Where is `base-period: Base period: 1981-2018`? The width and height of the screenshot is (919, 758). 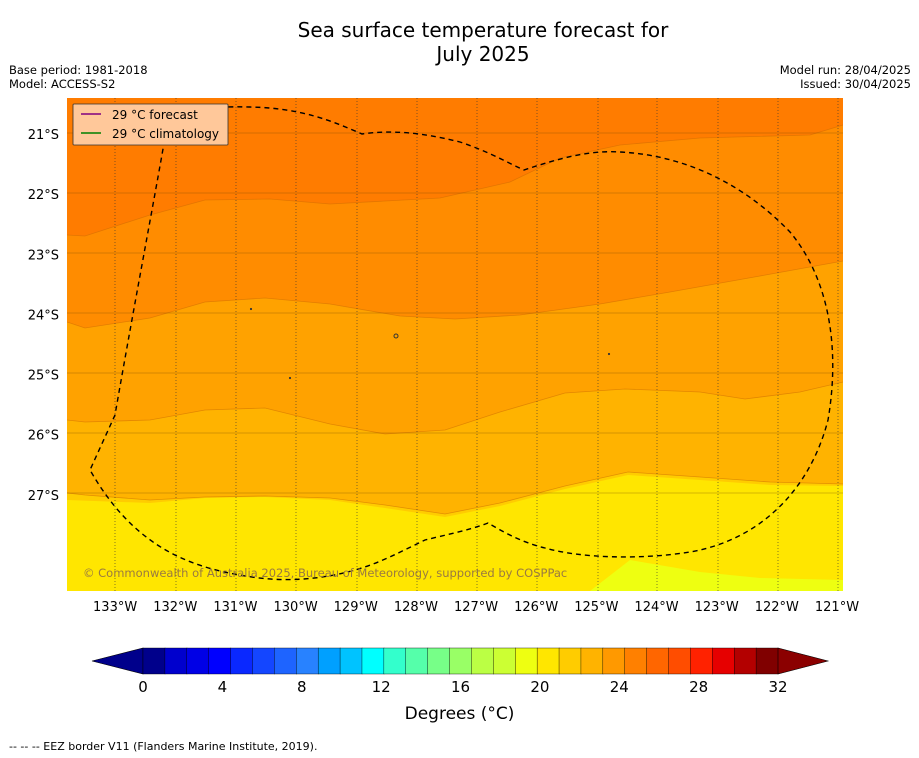 base-period: Base period: 1981-2018 is located at coordinates (78, 70).